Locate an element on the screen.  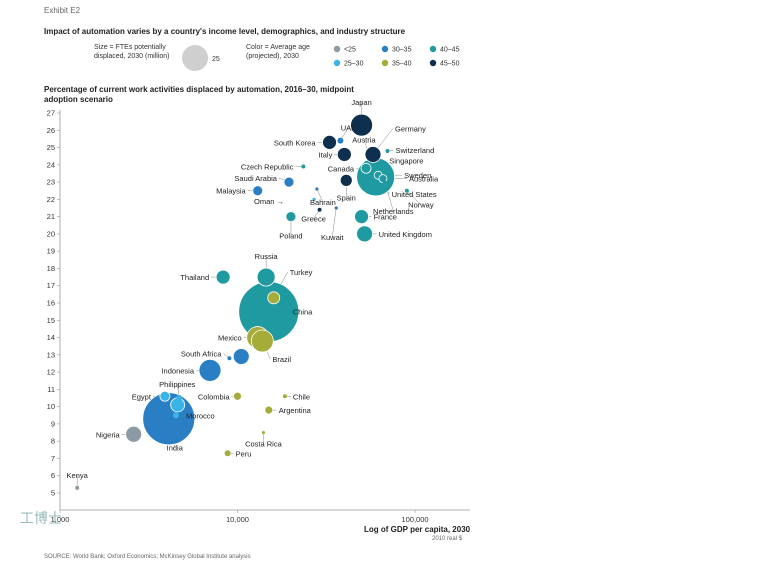
x-tick-label: 10,000 is located at coordinates (237, 519).